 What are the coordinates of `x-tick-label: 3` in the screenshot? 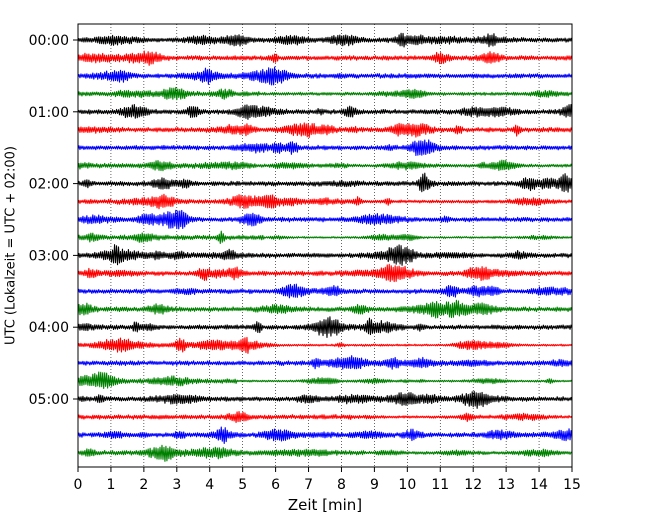 It's located at (176, 485).